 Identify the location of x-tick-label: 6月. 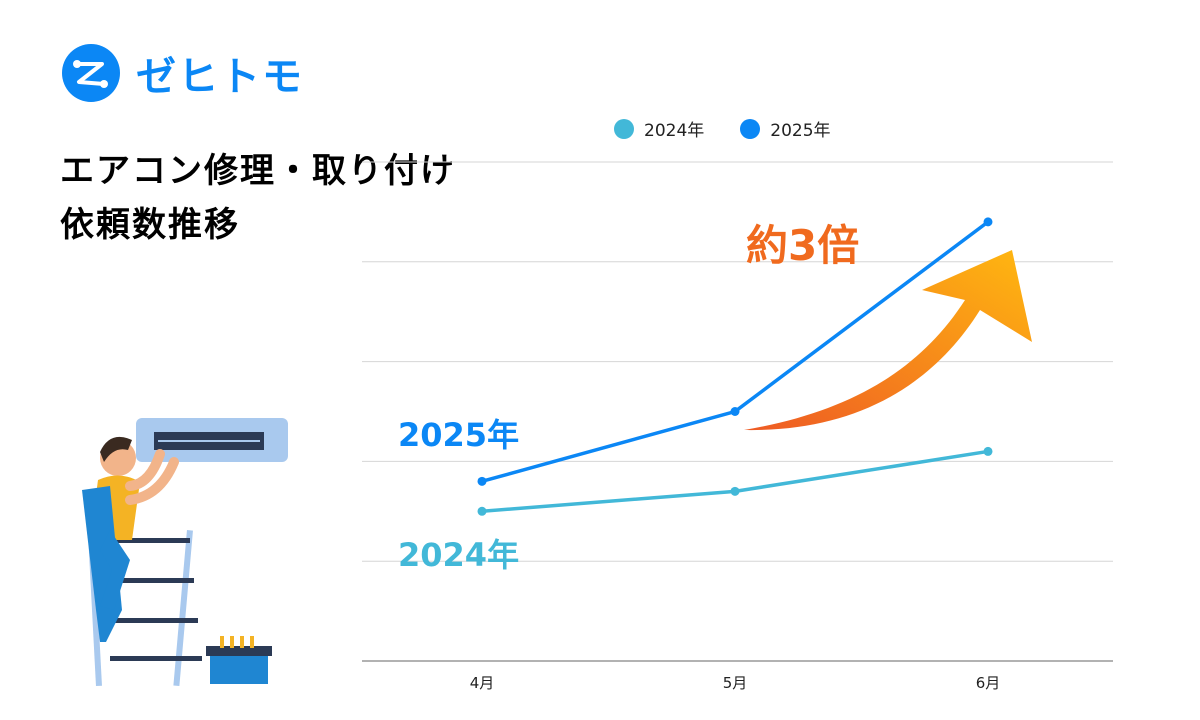
(988, 683).